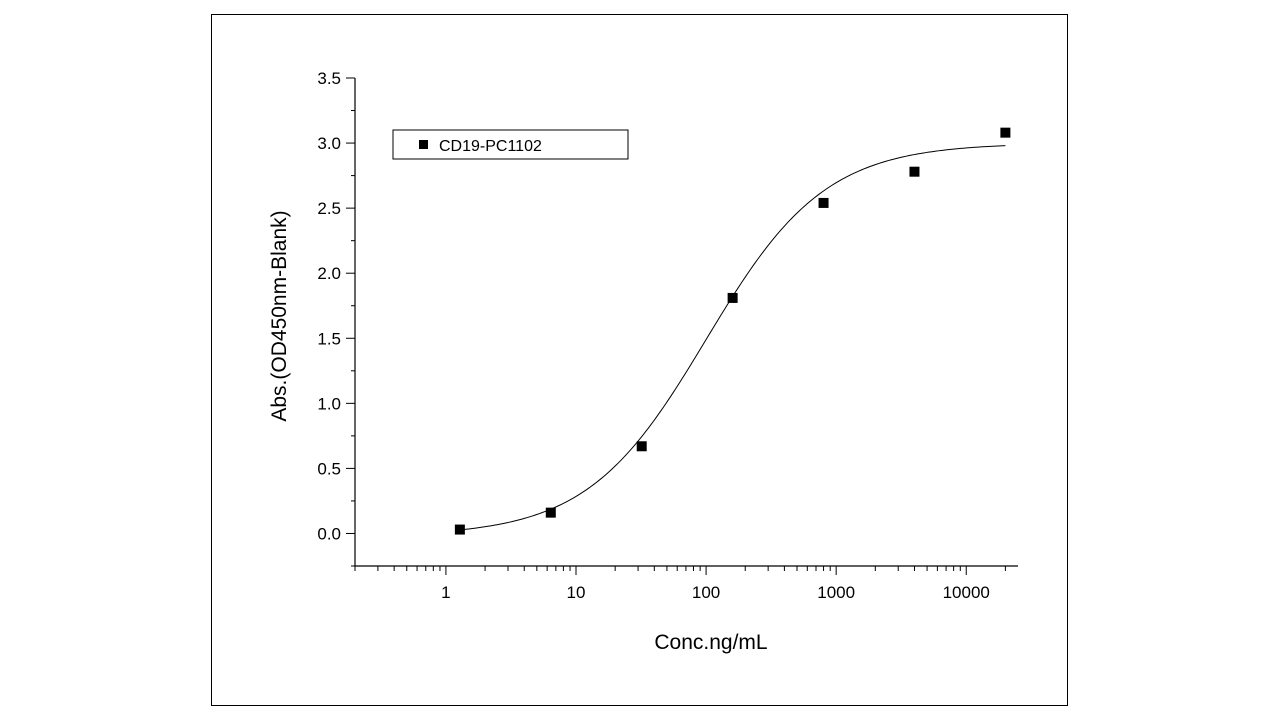 The image size is (1280, 720). I want to click on legend-label: CD19-PC1102, so click(490, 146).